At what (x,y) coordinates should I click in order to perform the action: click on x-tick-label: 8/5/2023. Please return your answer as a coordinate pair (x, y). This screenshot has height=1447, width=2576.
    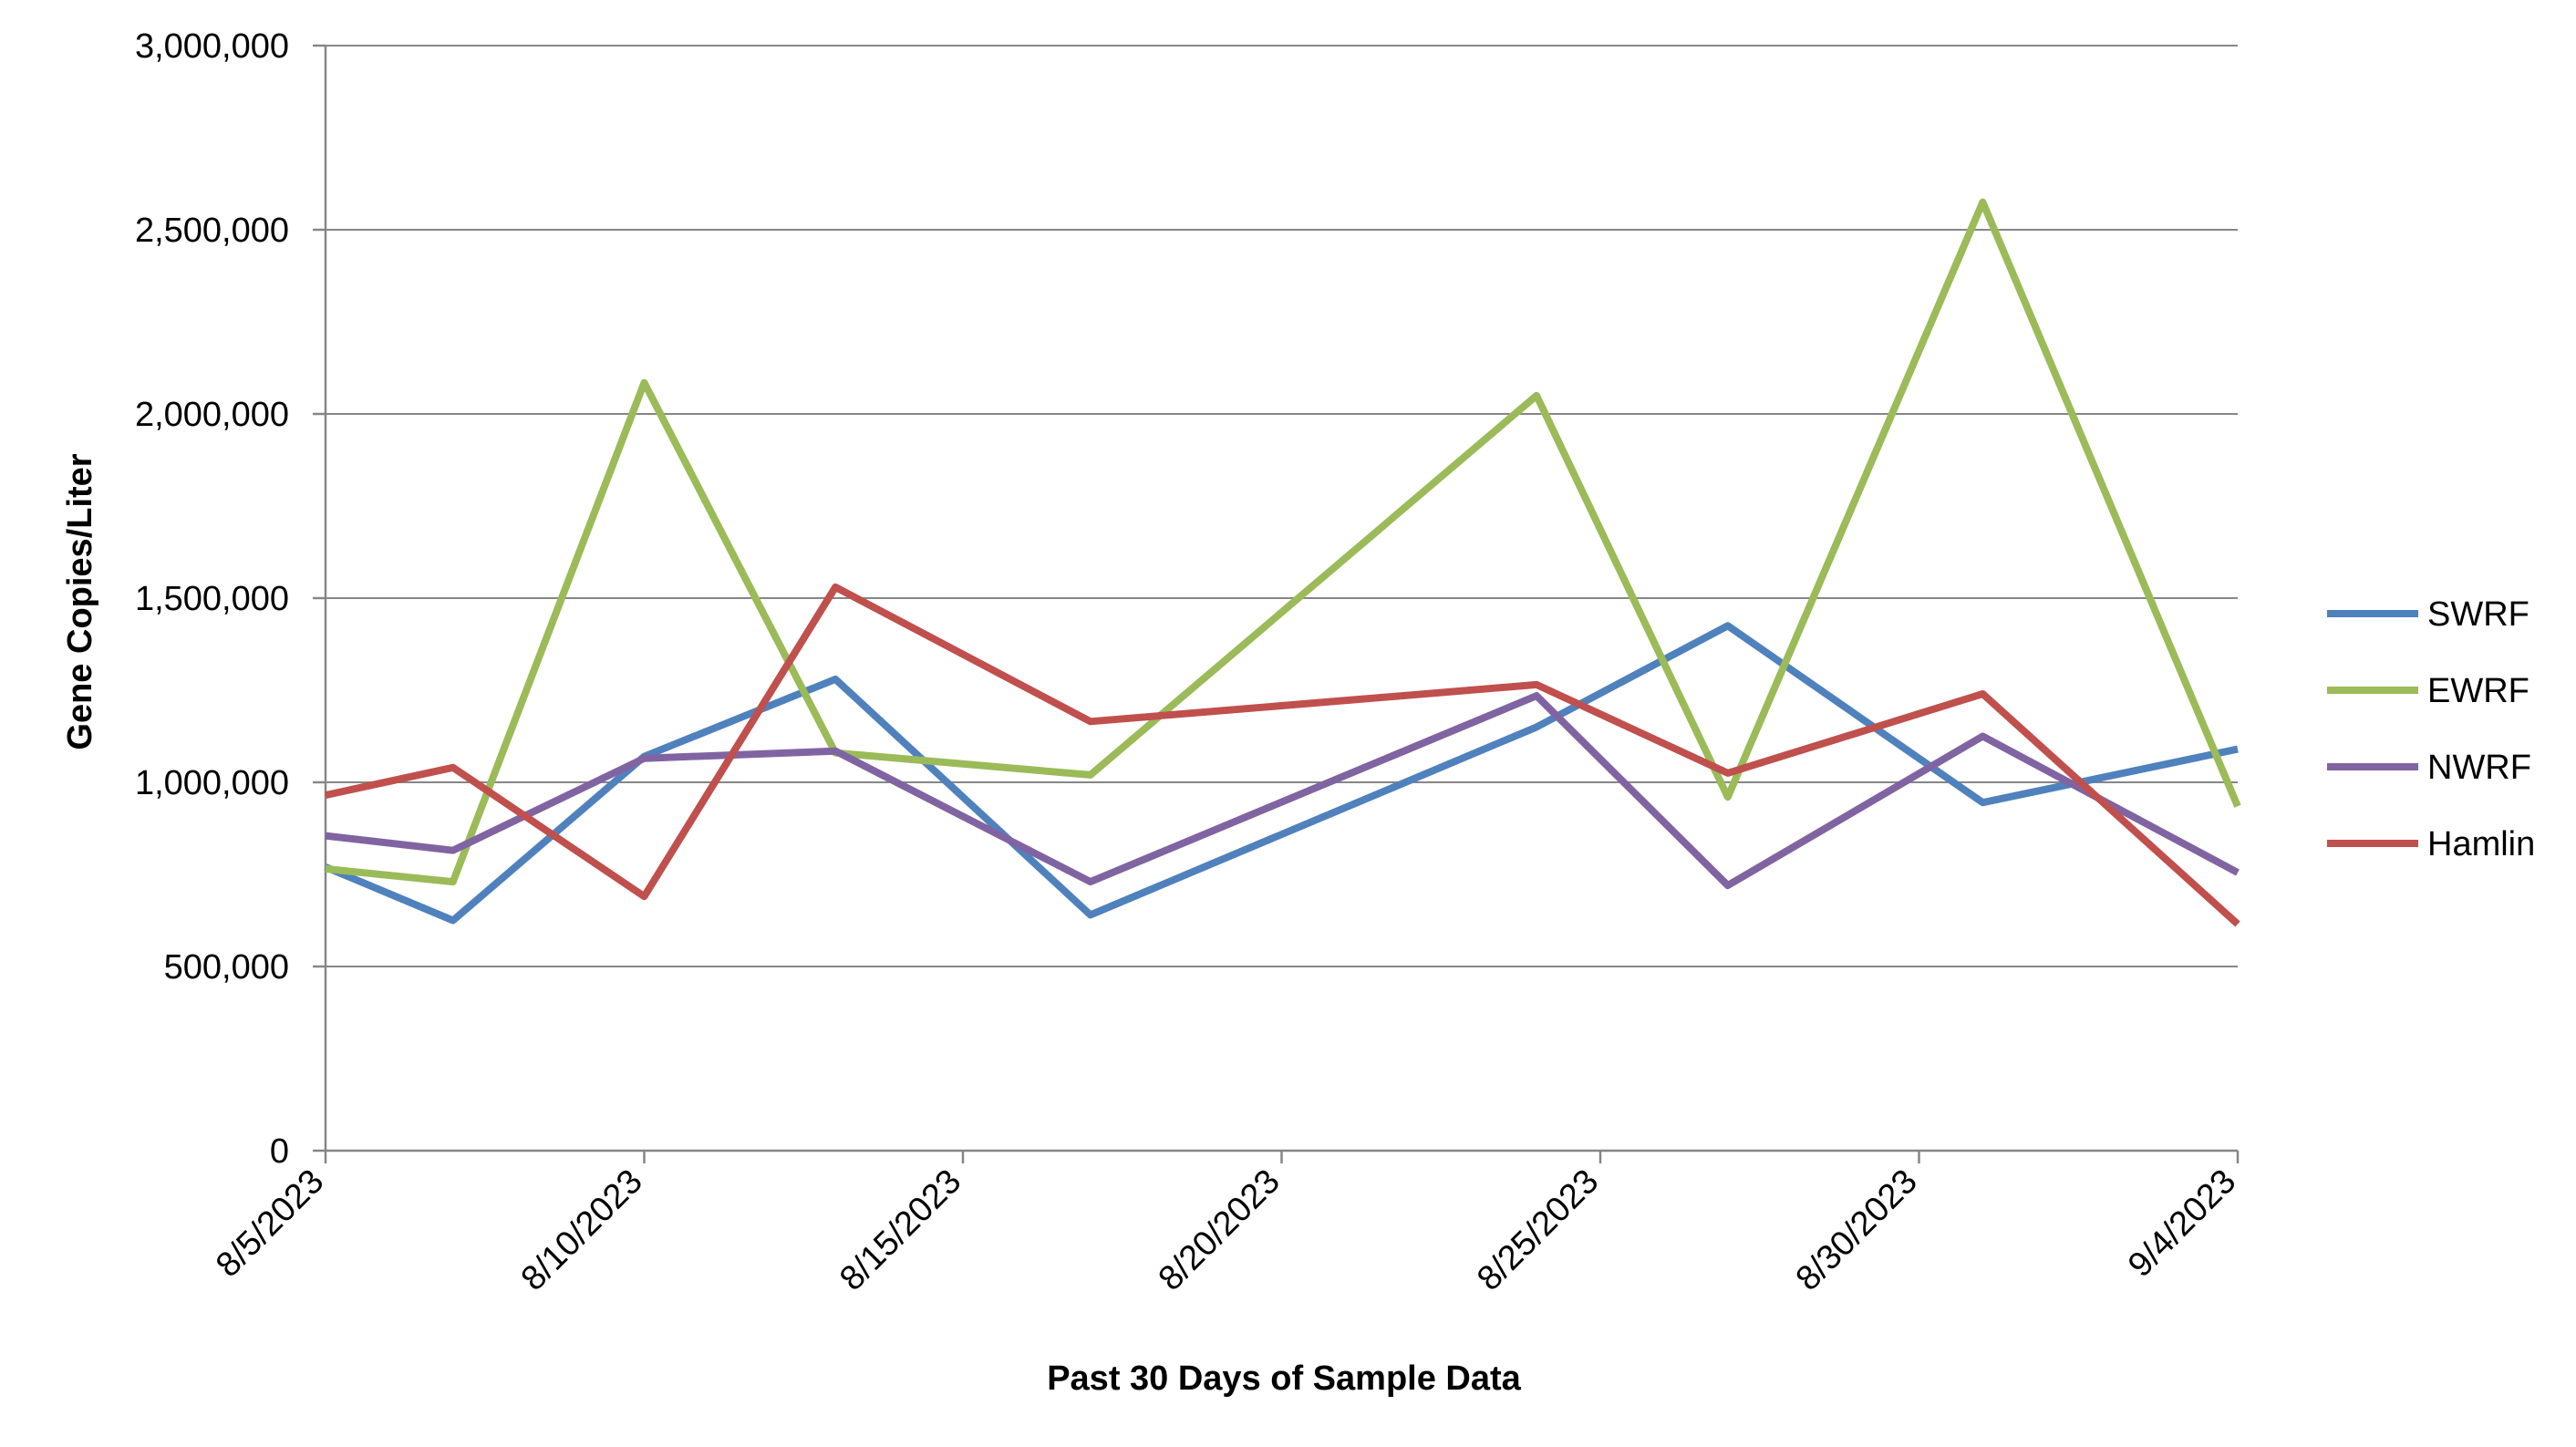
    Looking at the image, I should click on (270, 1224).